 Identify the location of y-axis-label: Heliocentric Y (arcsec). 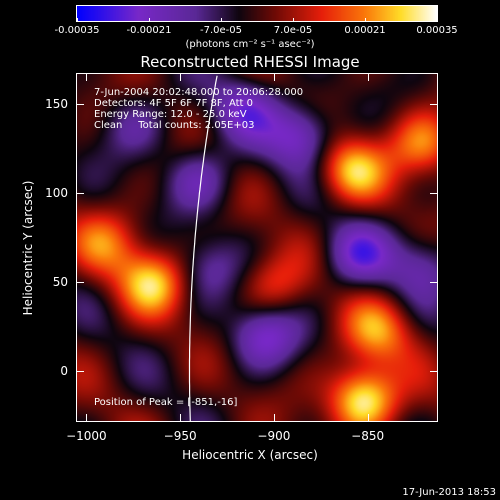
(28, 248).